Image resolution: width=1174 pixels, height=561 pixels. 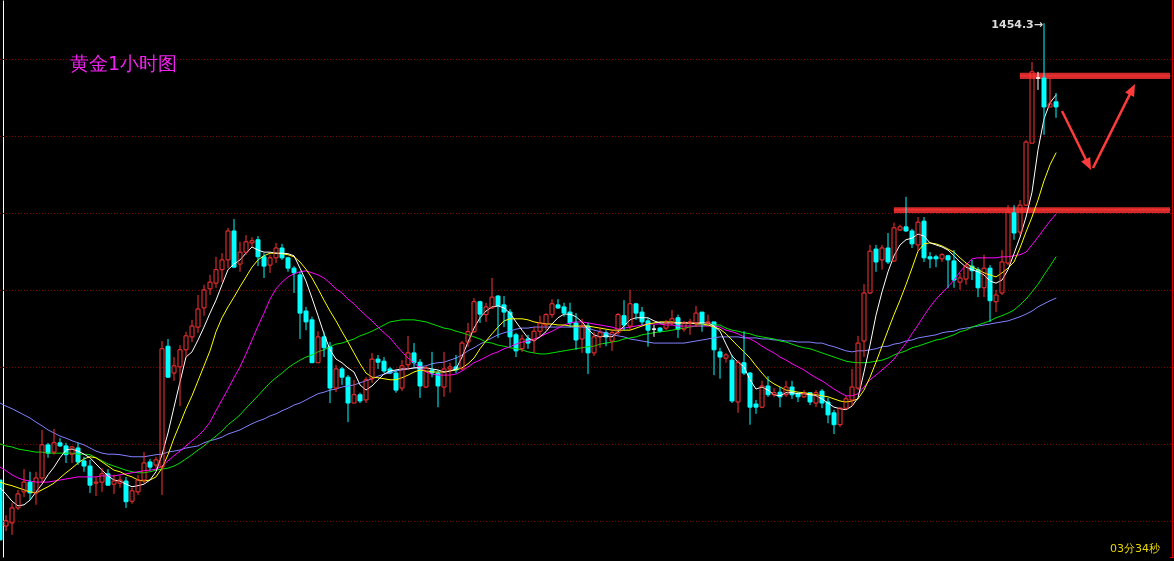 I want to click on text: 黄金1小时图, so click(x=124, y=63).